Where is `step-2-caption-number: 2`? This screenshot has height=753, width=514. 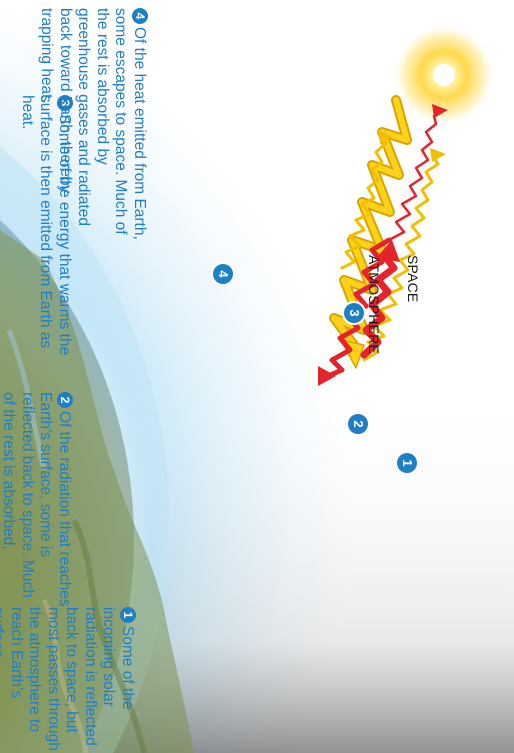
step-2-caption-number: 2 is located at coordinates (65, 400).